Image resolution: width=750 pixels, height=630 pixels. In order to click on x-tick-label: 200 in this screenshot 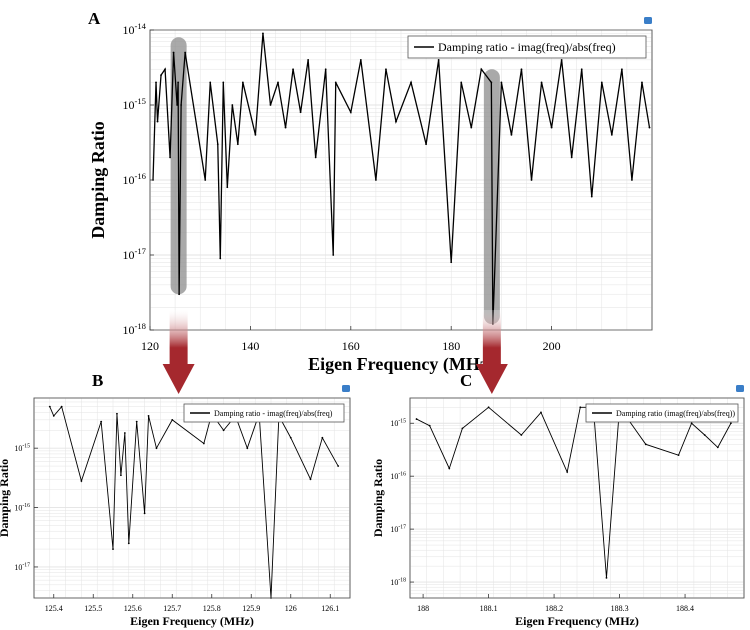, I will do `click(552, 346)`.